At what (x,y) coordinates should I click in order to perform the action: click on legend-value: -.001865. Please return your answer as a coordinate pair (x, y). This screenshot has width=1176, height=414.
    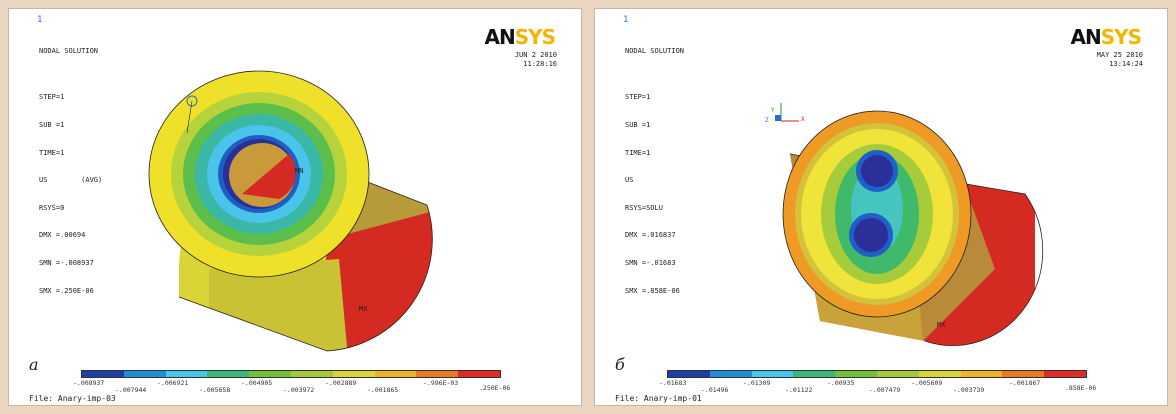
    Looking at the image, I should click on (383, 390).